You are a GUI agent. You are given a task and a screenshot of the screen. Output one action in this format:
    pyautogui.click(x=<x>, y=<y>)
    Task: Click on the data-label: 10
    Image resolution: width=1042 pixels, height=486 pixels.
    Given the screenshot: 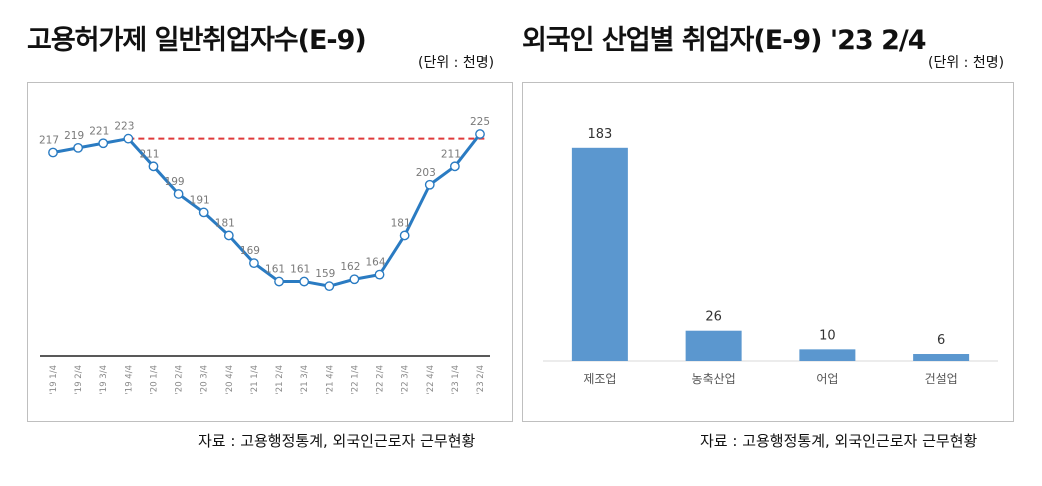 What is the action you would take?
    pyautogui.click(x=827, y=335)
    